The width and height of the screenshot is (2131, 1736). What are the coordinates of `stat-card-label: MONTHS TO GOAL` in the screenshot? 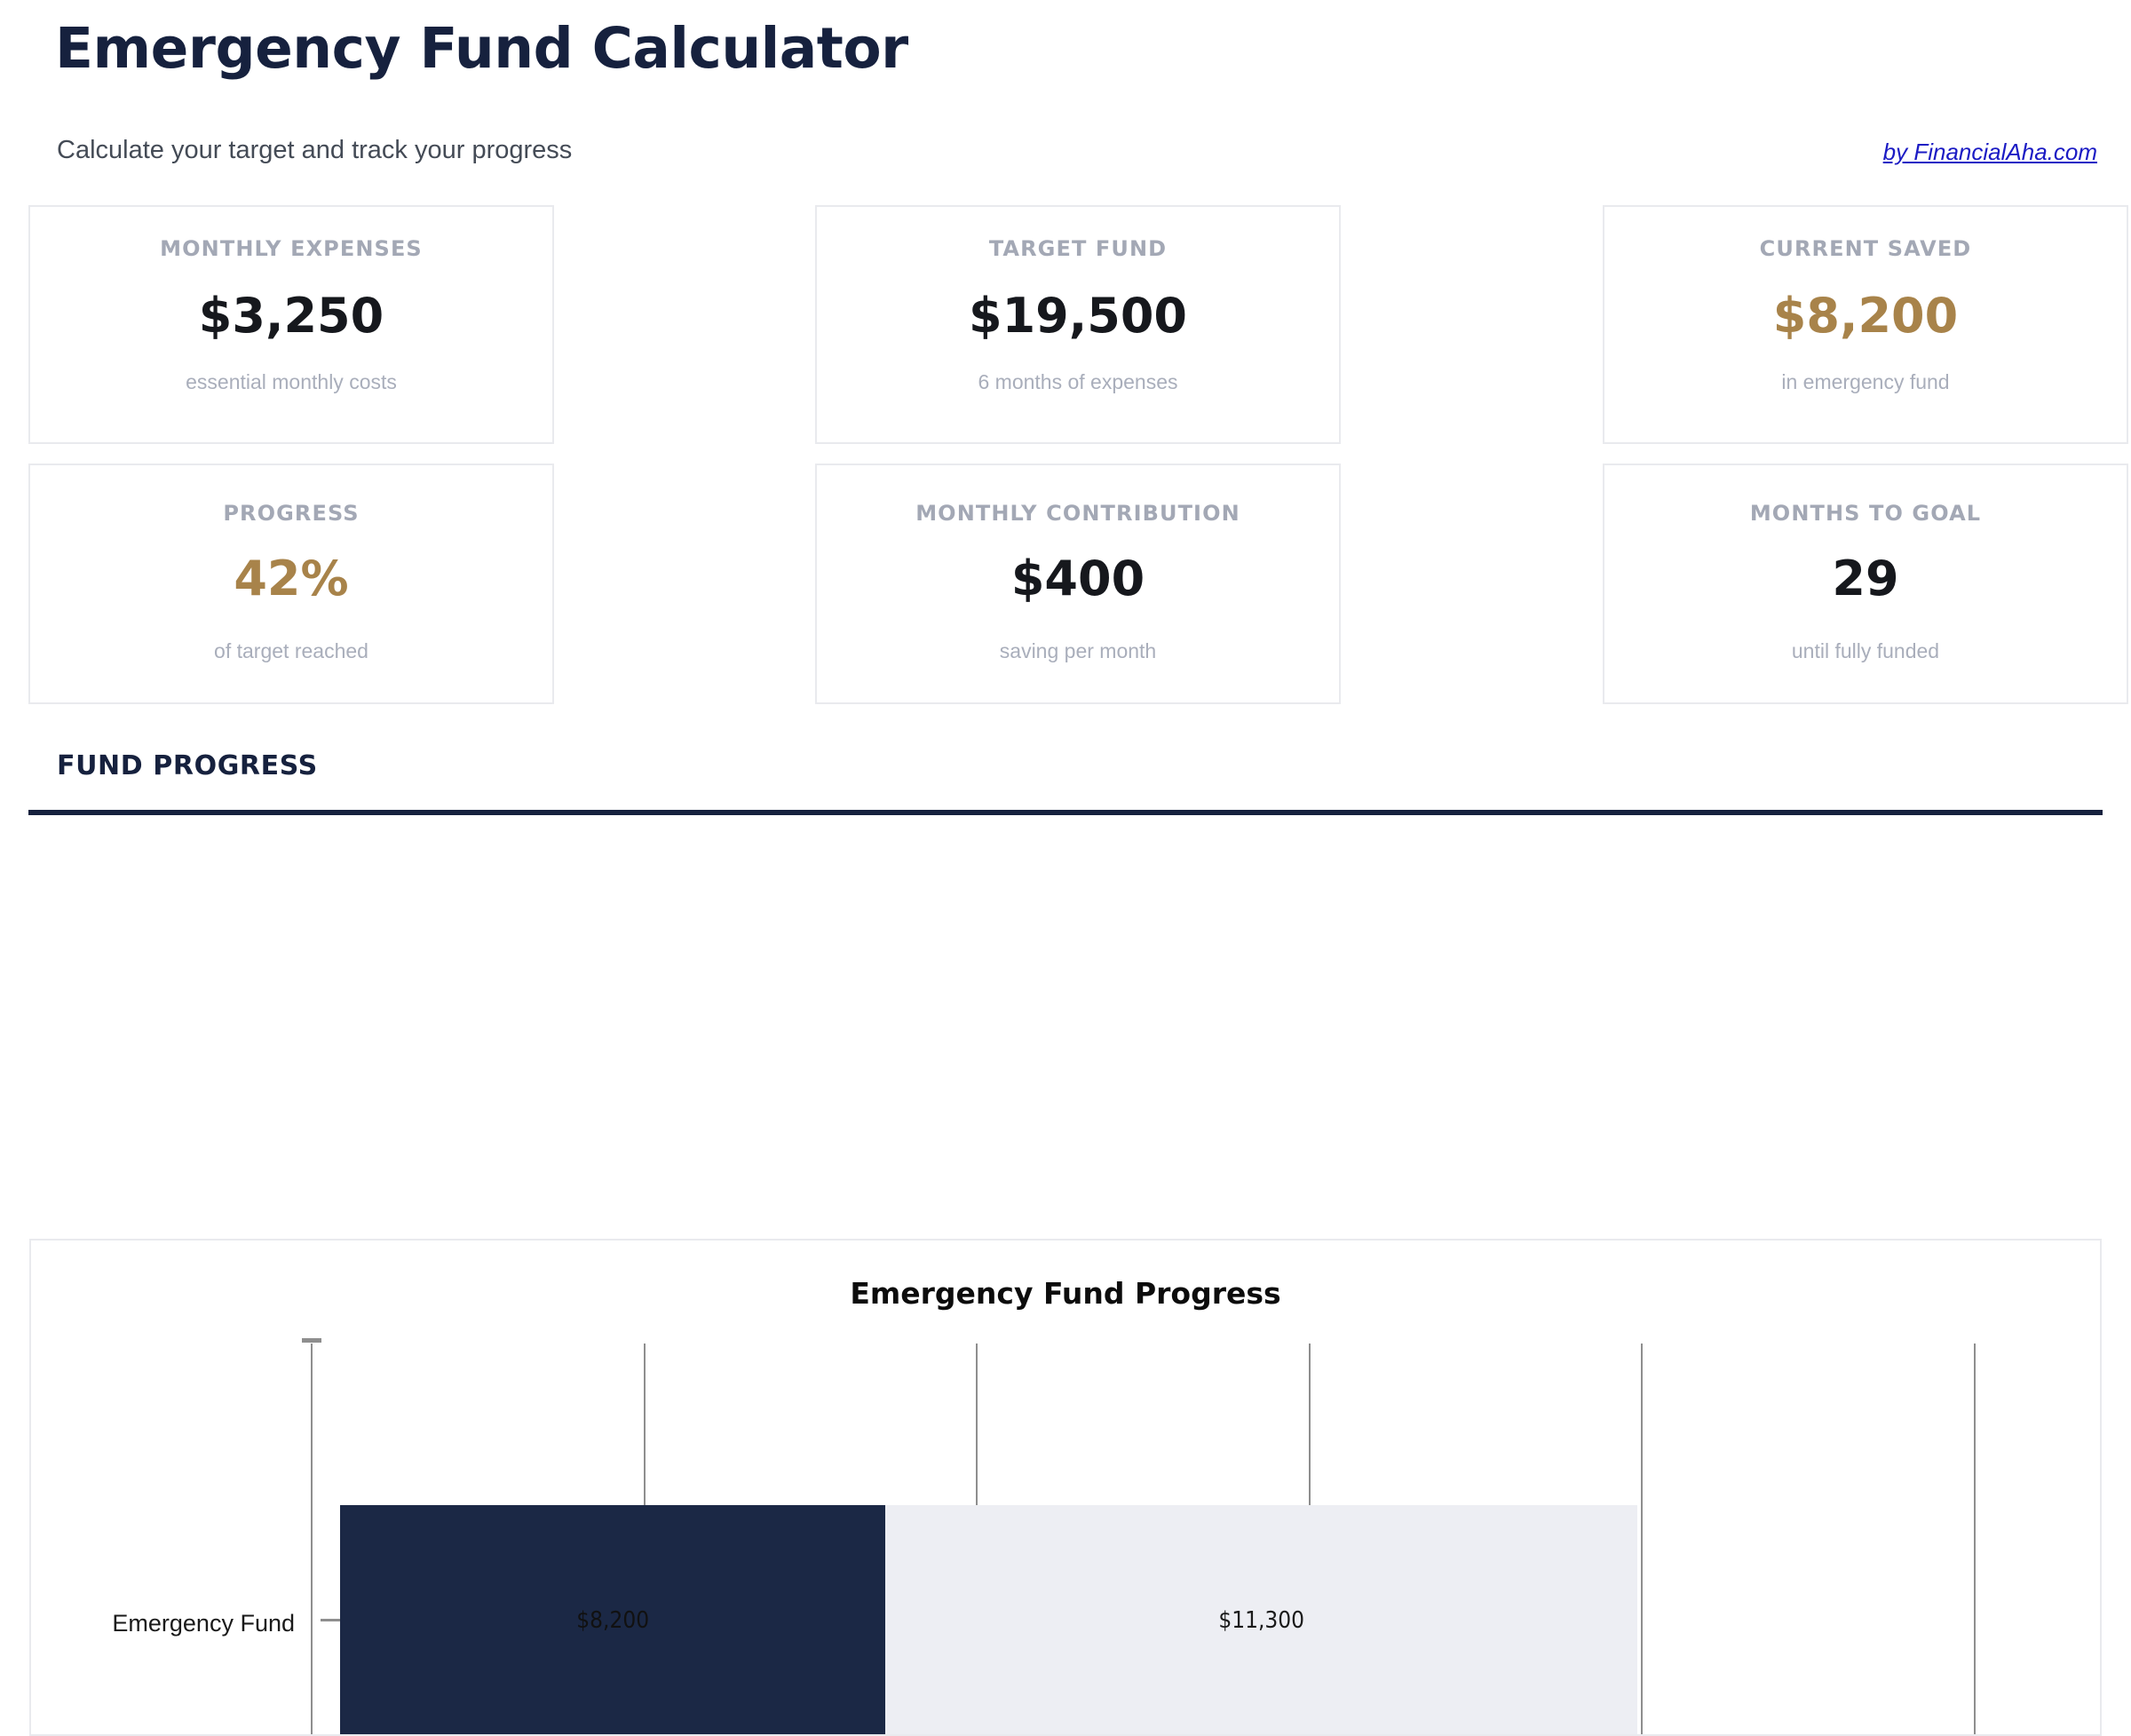 It's located at (1866, 513).